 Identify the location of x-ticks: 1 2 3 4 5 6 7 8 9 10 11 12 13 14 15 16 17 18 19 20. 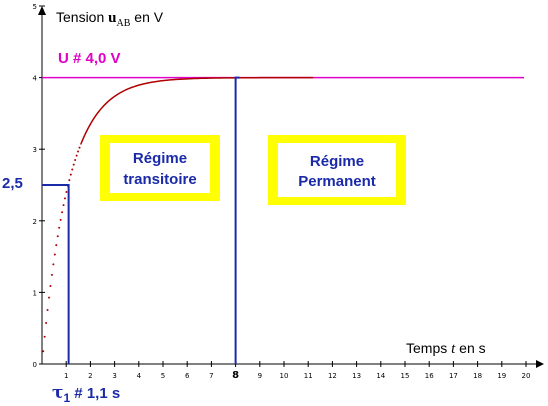
(297, 371).